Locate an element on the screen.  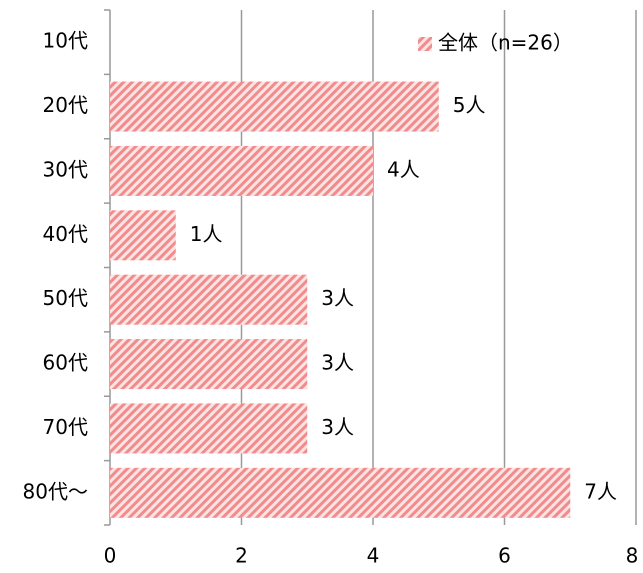
x-tick-label: 8 is located at coordinates (632, 556).